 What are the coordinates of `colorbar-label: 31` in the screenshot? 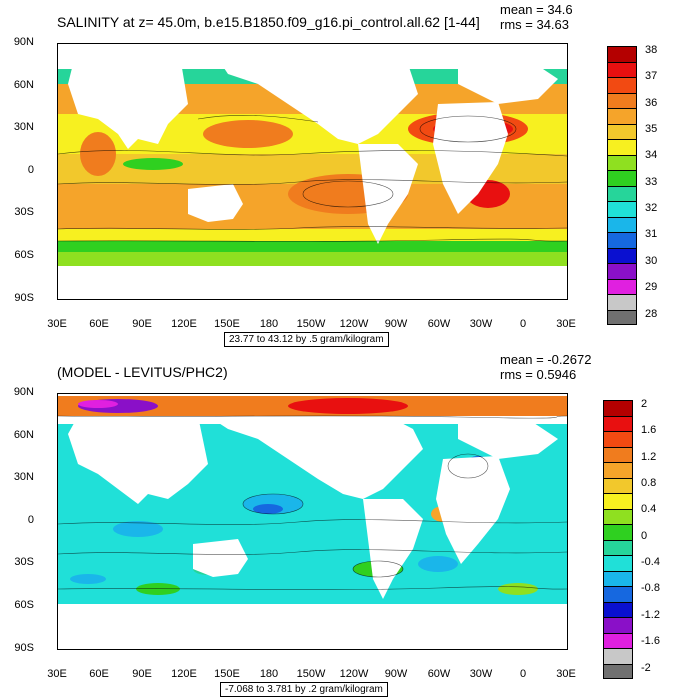 It's located at (651, 234).